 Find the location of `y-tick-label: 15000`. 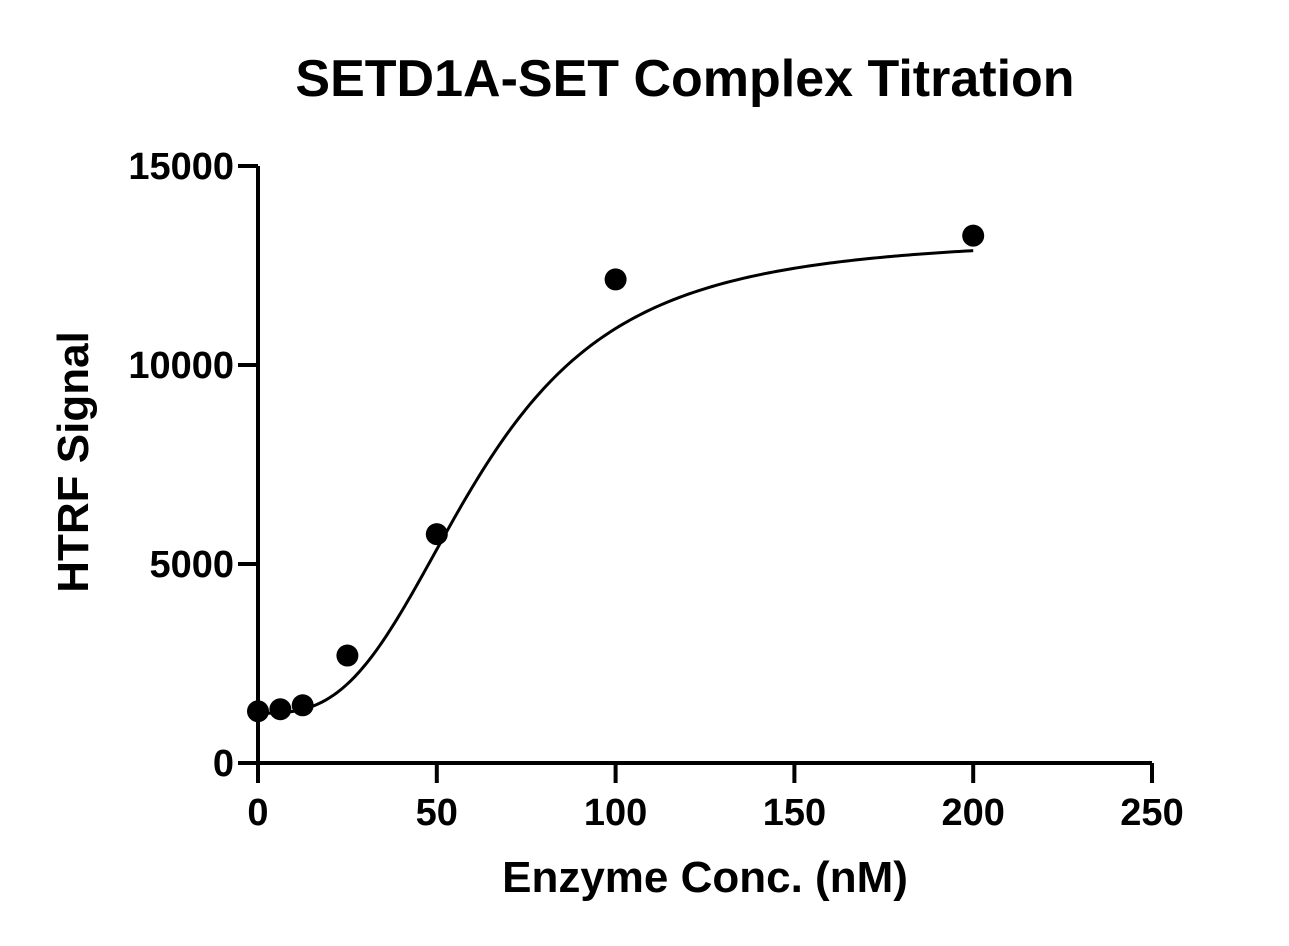

y-tick-label: 15000 is located at coordinates (181, 167).